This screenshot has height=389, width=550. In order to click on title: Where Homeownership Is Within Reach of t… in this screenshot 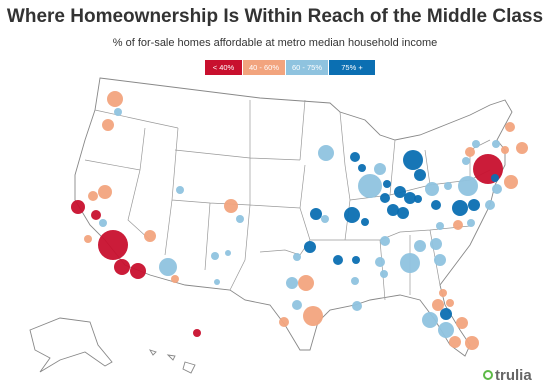, I will do `click(275, 16)`.